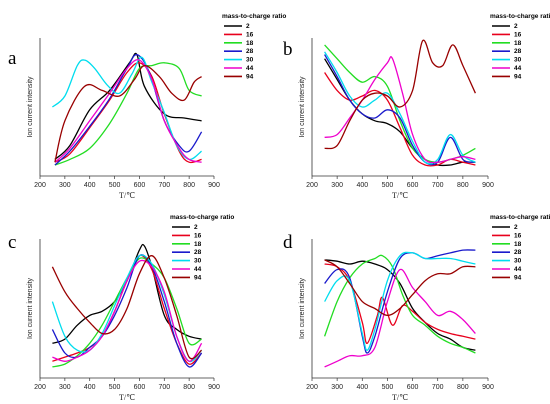  Describe the element at coordinates (12, 58) in the screenshot. I see `panel-letter: a` at that location.